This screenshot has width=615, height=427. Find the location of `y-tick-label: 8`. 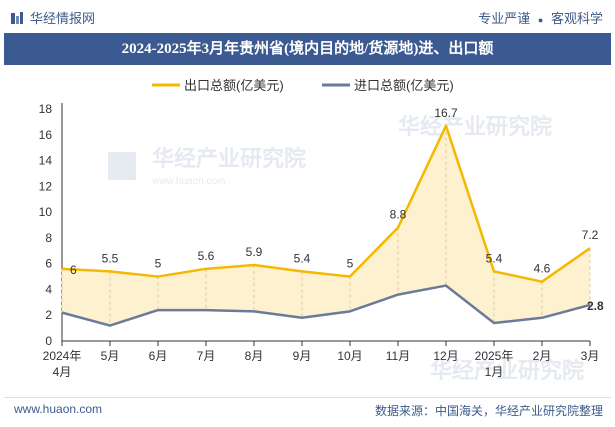

y-tick-label: 8 is located at coordinates (48, 238).